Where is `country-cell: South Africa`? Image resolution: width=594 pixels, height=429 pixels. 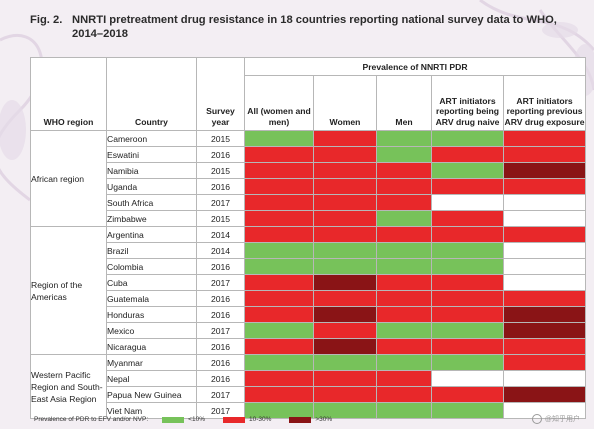 country-cell: South Africa is located at coordinates (151, 202).